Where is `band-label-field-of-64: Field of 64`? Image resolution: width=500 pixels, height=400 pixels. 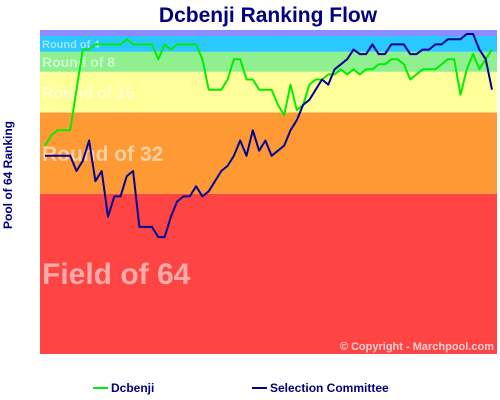 band-label-field-of-64: Field of 64 is located at coordinates (116, 274).